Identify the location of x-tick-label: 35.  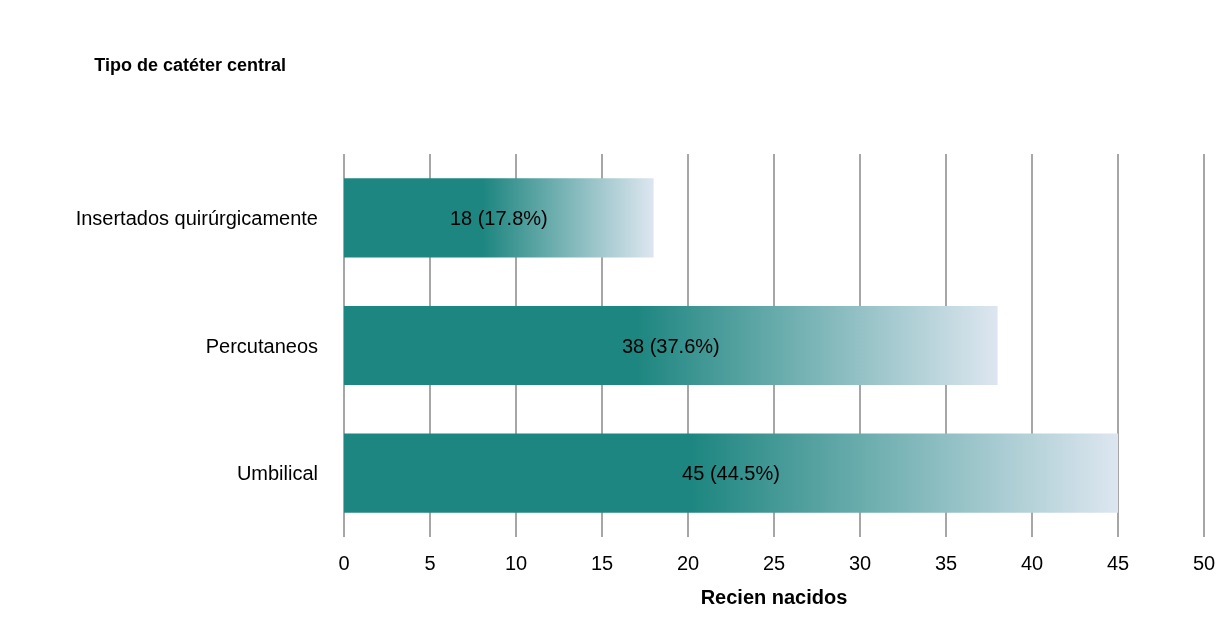
(946, 563).